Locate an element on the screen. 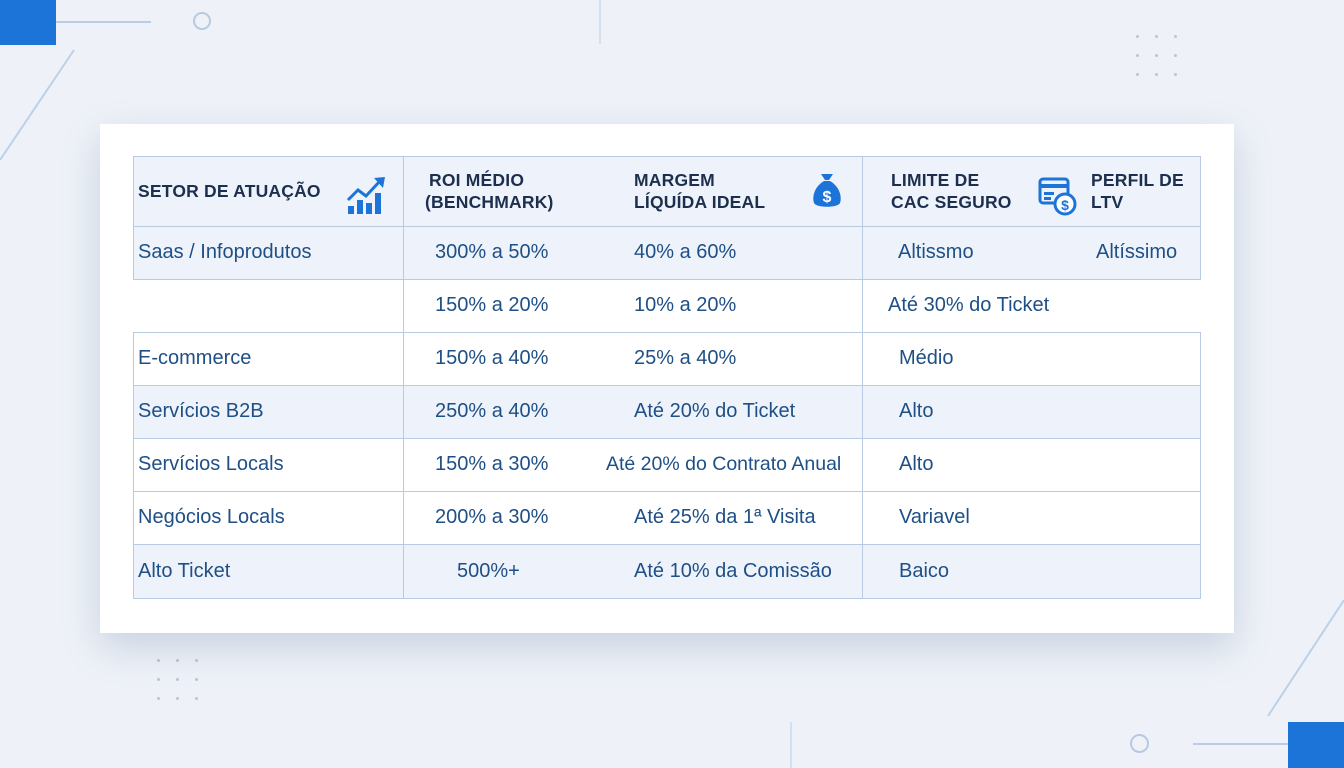 This screenshot has height=768, width=1344. cell-cac: Baico is located at coordinates (924, 570).